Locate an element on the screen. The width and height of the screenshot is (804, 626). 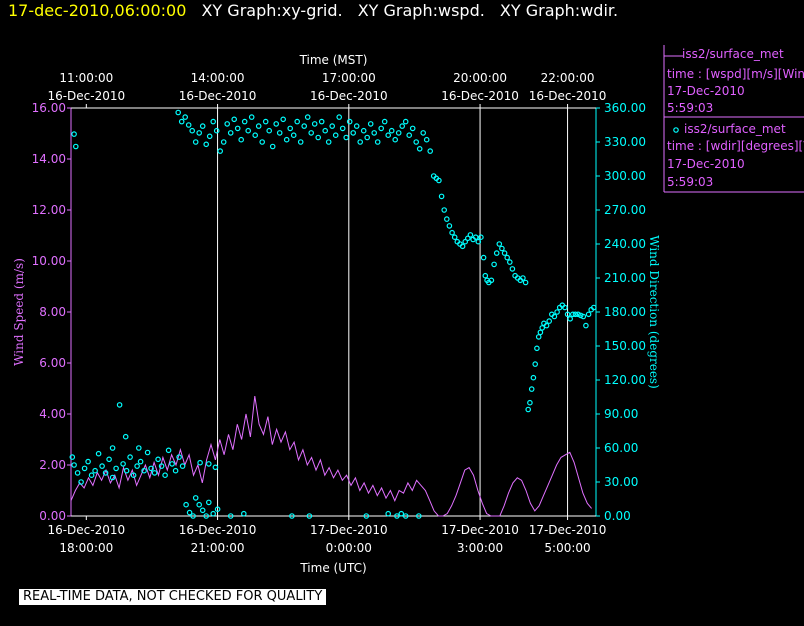
legend-wdir-title: iss2/surface_met is located at coordinates (735, 129).